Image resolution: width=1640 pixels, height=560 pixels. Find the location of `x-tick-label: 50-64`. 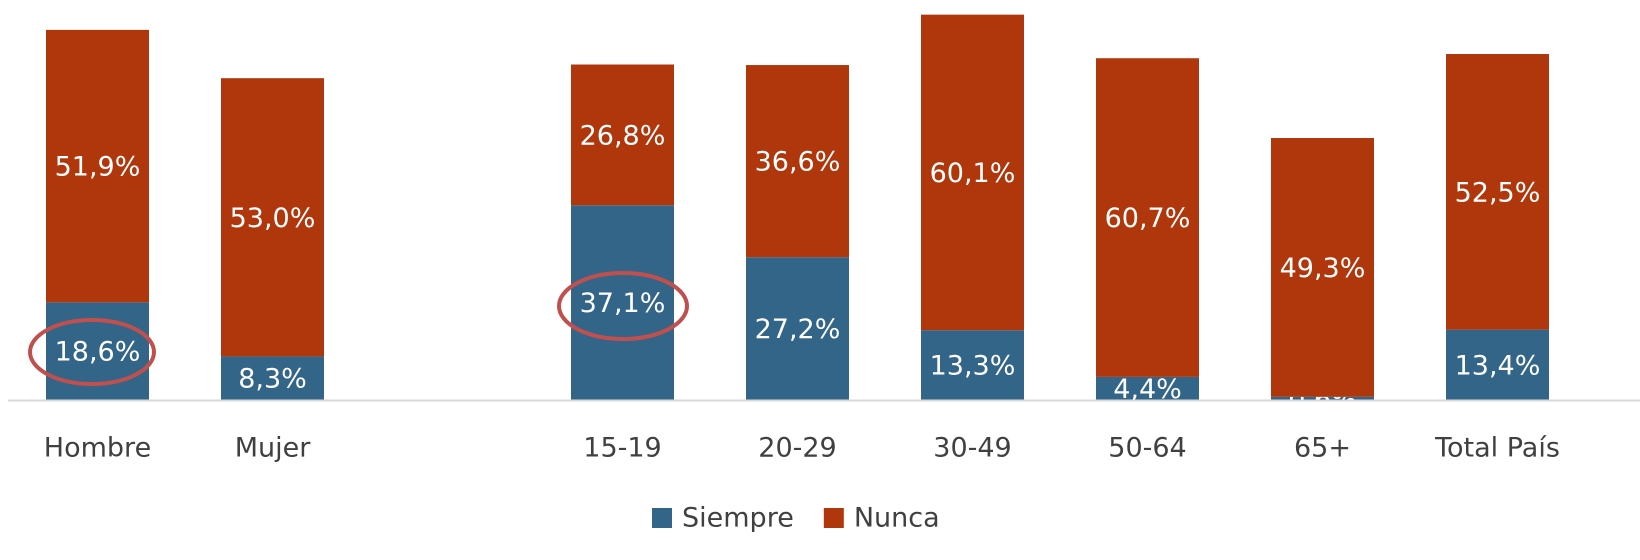

x-tick-label: 50-64 is located at coordinates (1147, 448).